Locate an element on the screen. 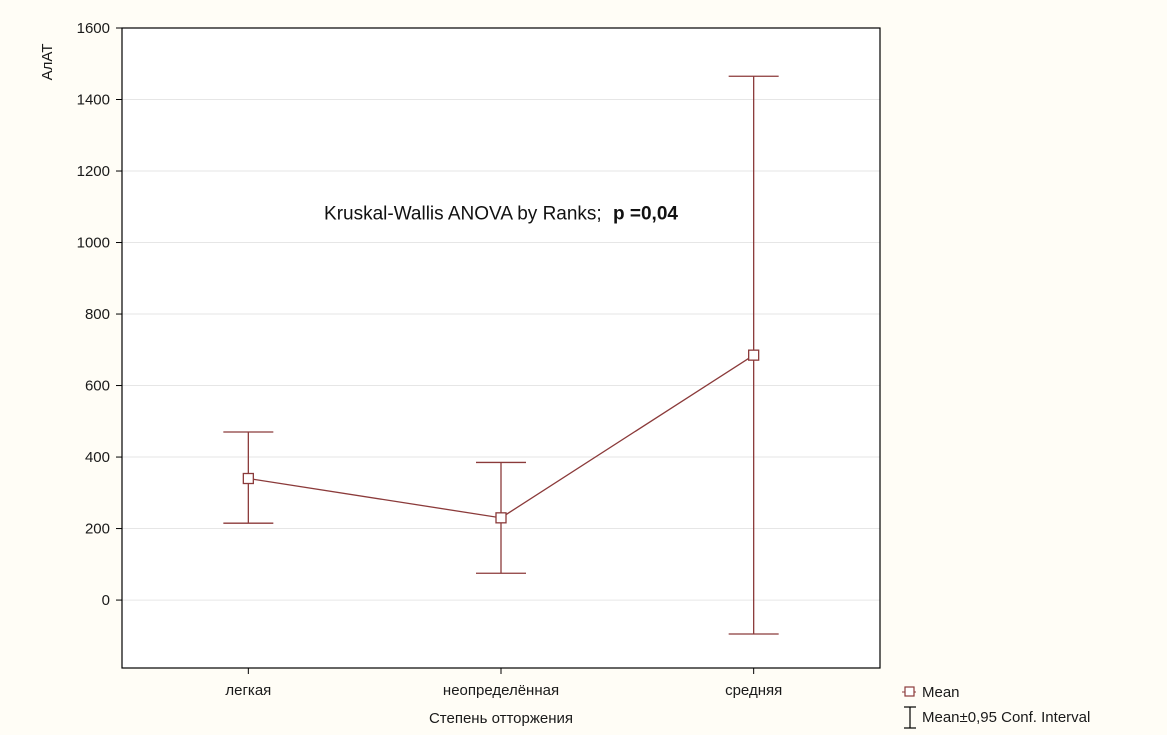 The width and height of the screenshot is (1167, 740). y-tick-label: 200 is located at coordinates (97, 529).